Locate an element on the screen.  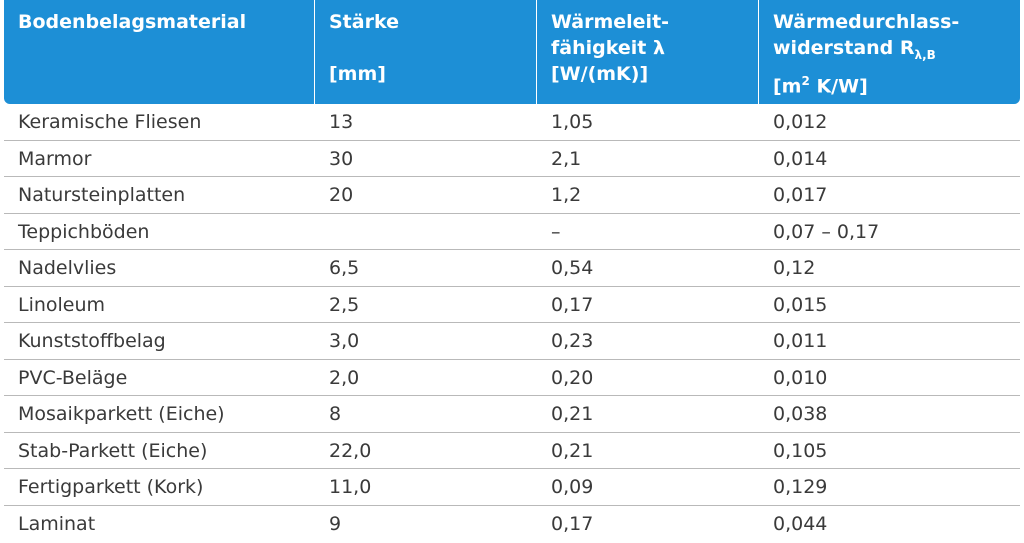
cell-staerke: 11,0 is located at coordinates (350, 487).